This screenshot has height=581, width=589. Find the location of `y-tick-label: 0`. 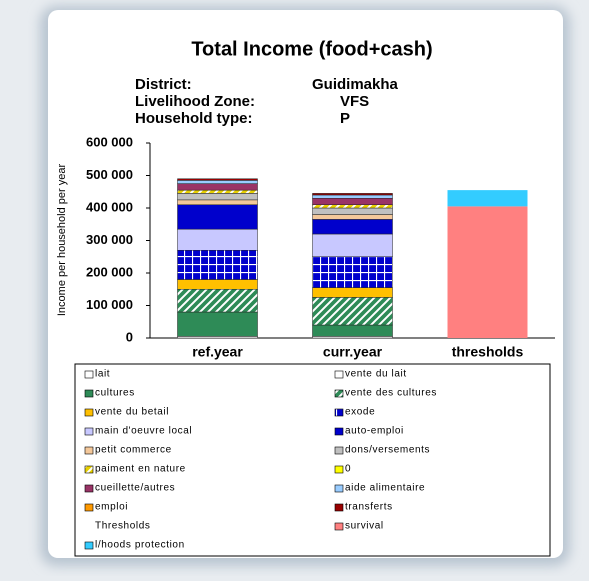

y-tick-label: 0 is located at coordinates (129, 336).